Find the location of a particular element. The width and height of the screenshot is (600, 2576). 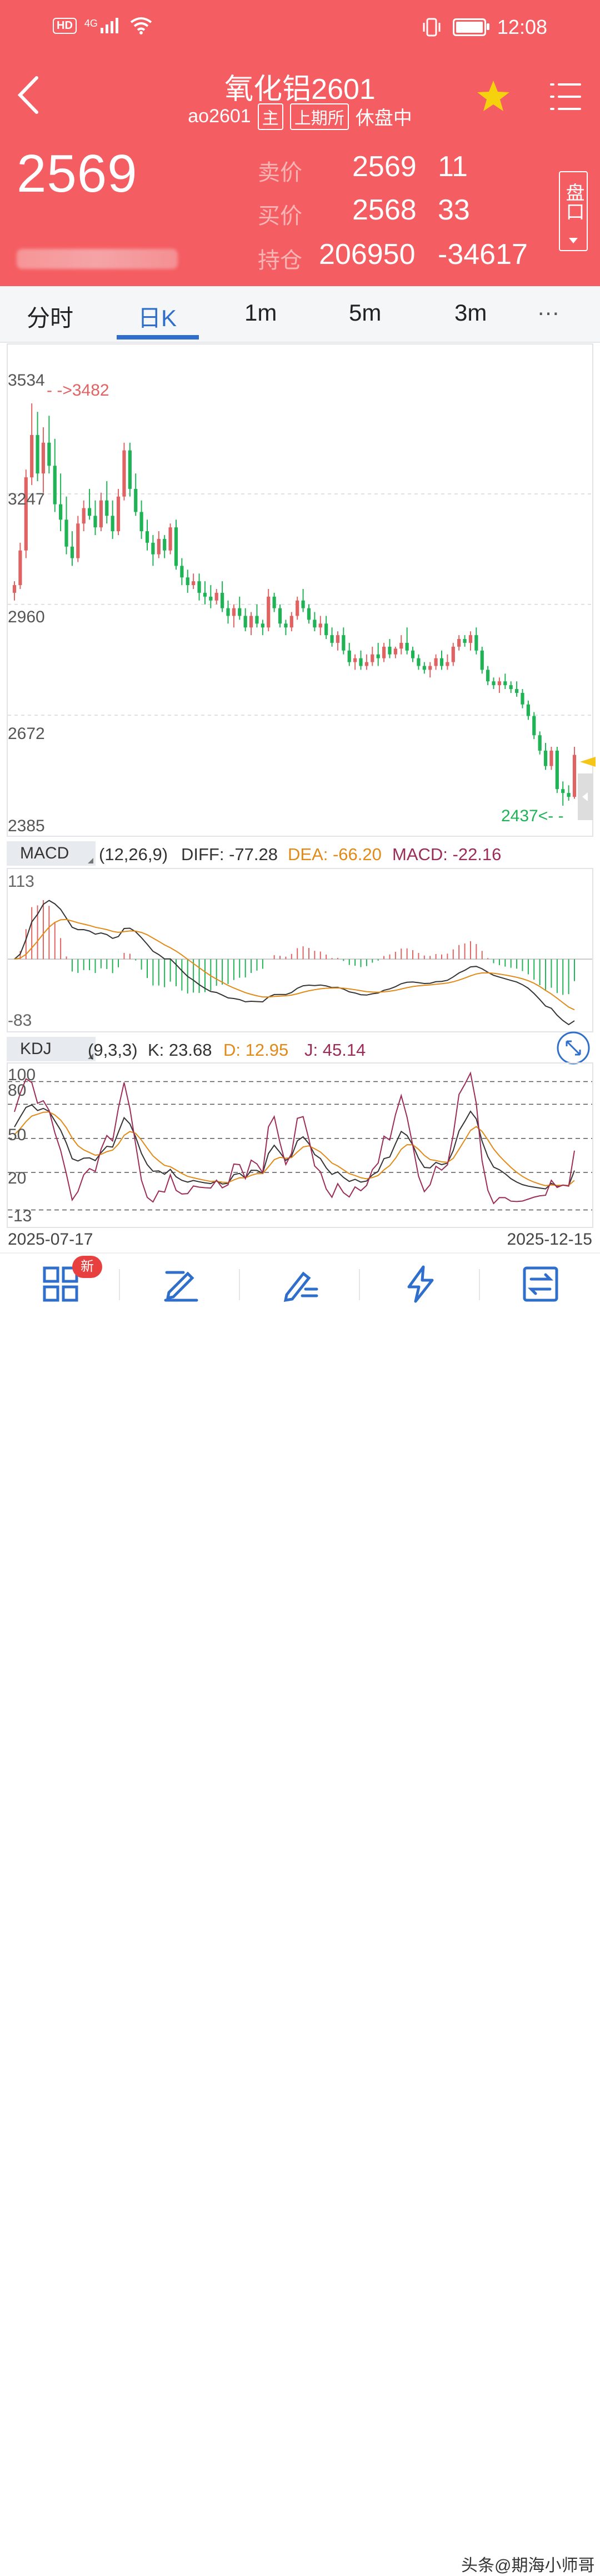

ask-price: 2569 is located at coordinates (385, 167).